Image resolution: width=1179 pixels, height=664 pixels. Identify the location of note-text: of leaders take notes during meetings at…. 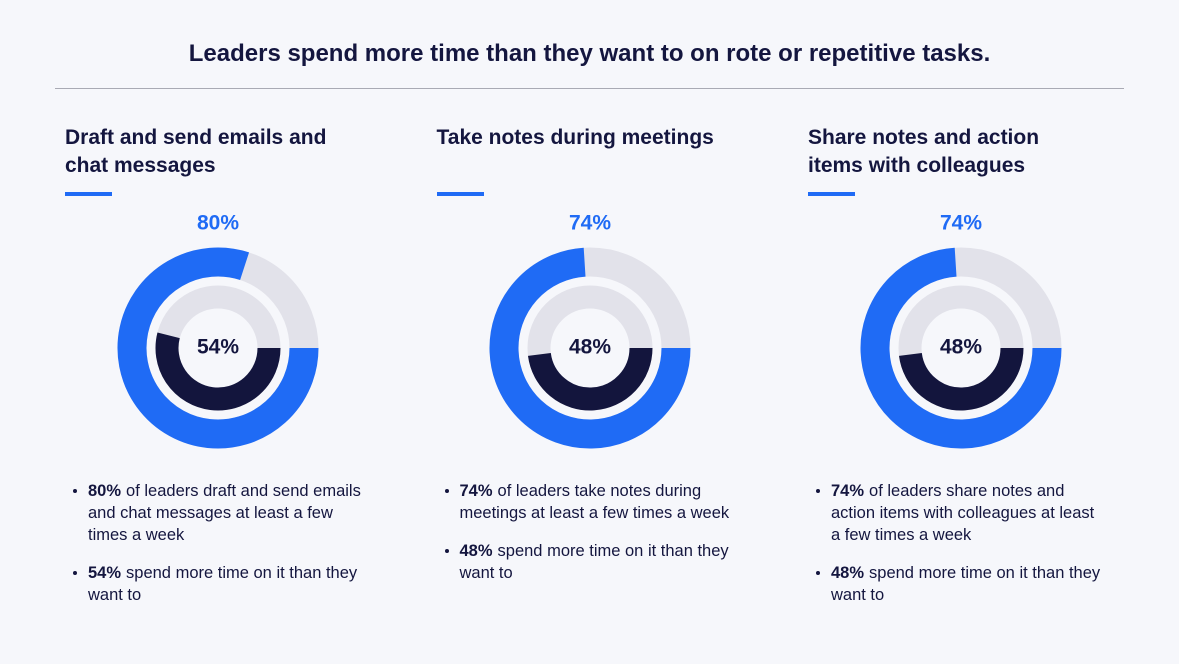
(594, 502).